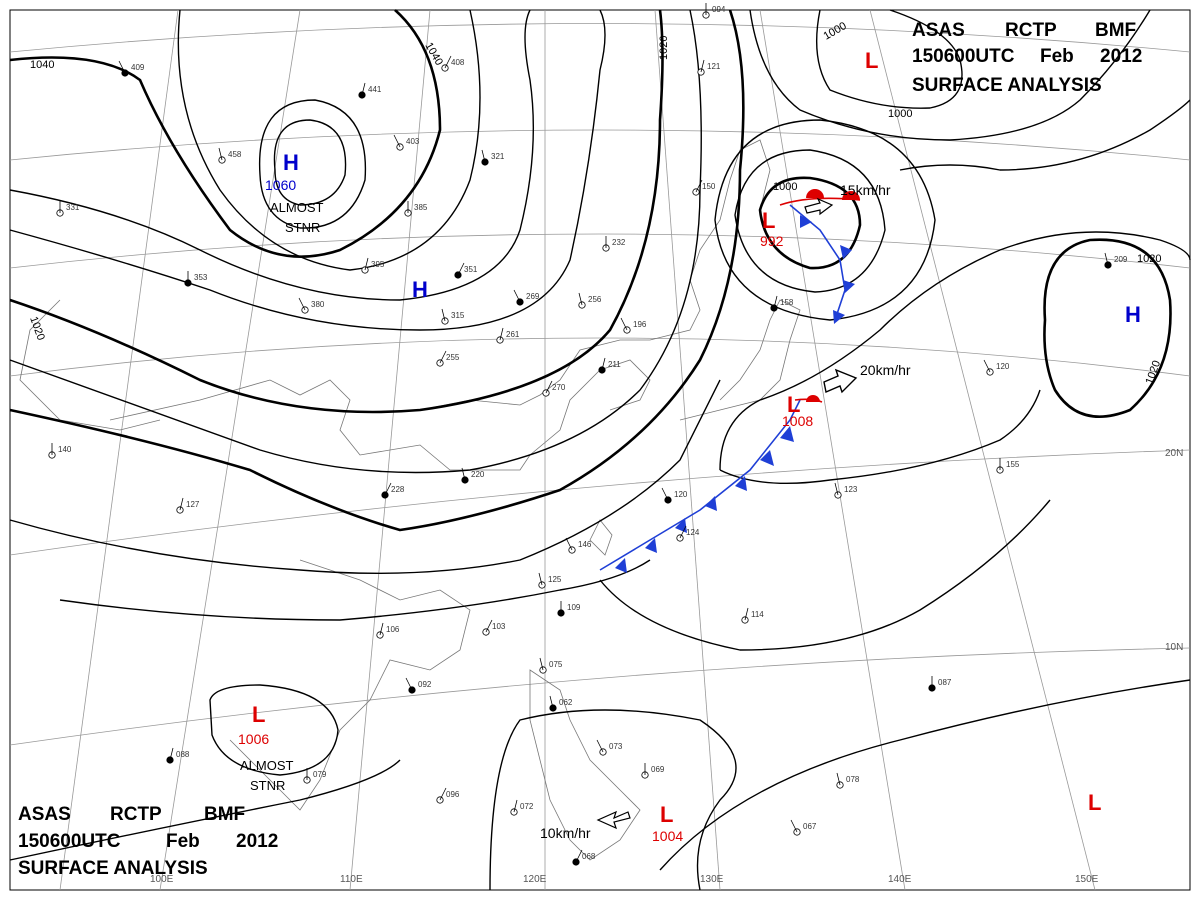 The image size is (1200, 900). What do you see at coordinates (810, 826) in the screenshot?
I see `station-pressure: 067` at bounding box center [810, 826].